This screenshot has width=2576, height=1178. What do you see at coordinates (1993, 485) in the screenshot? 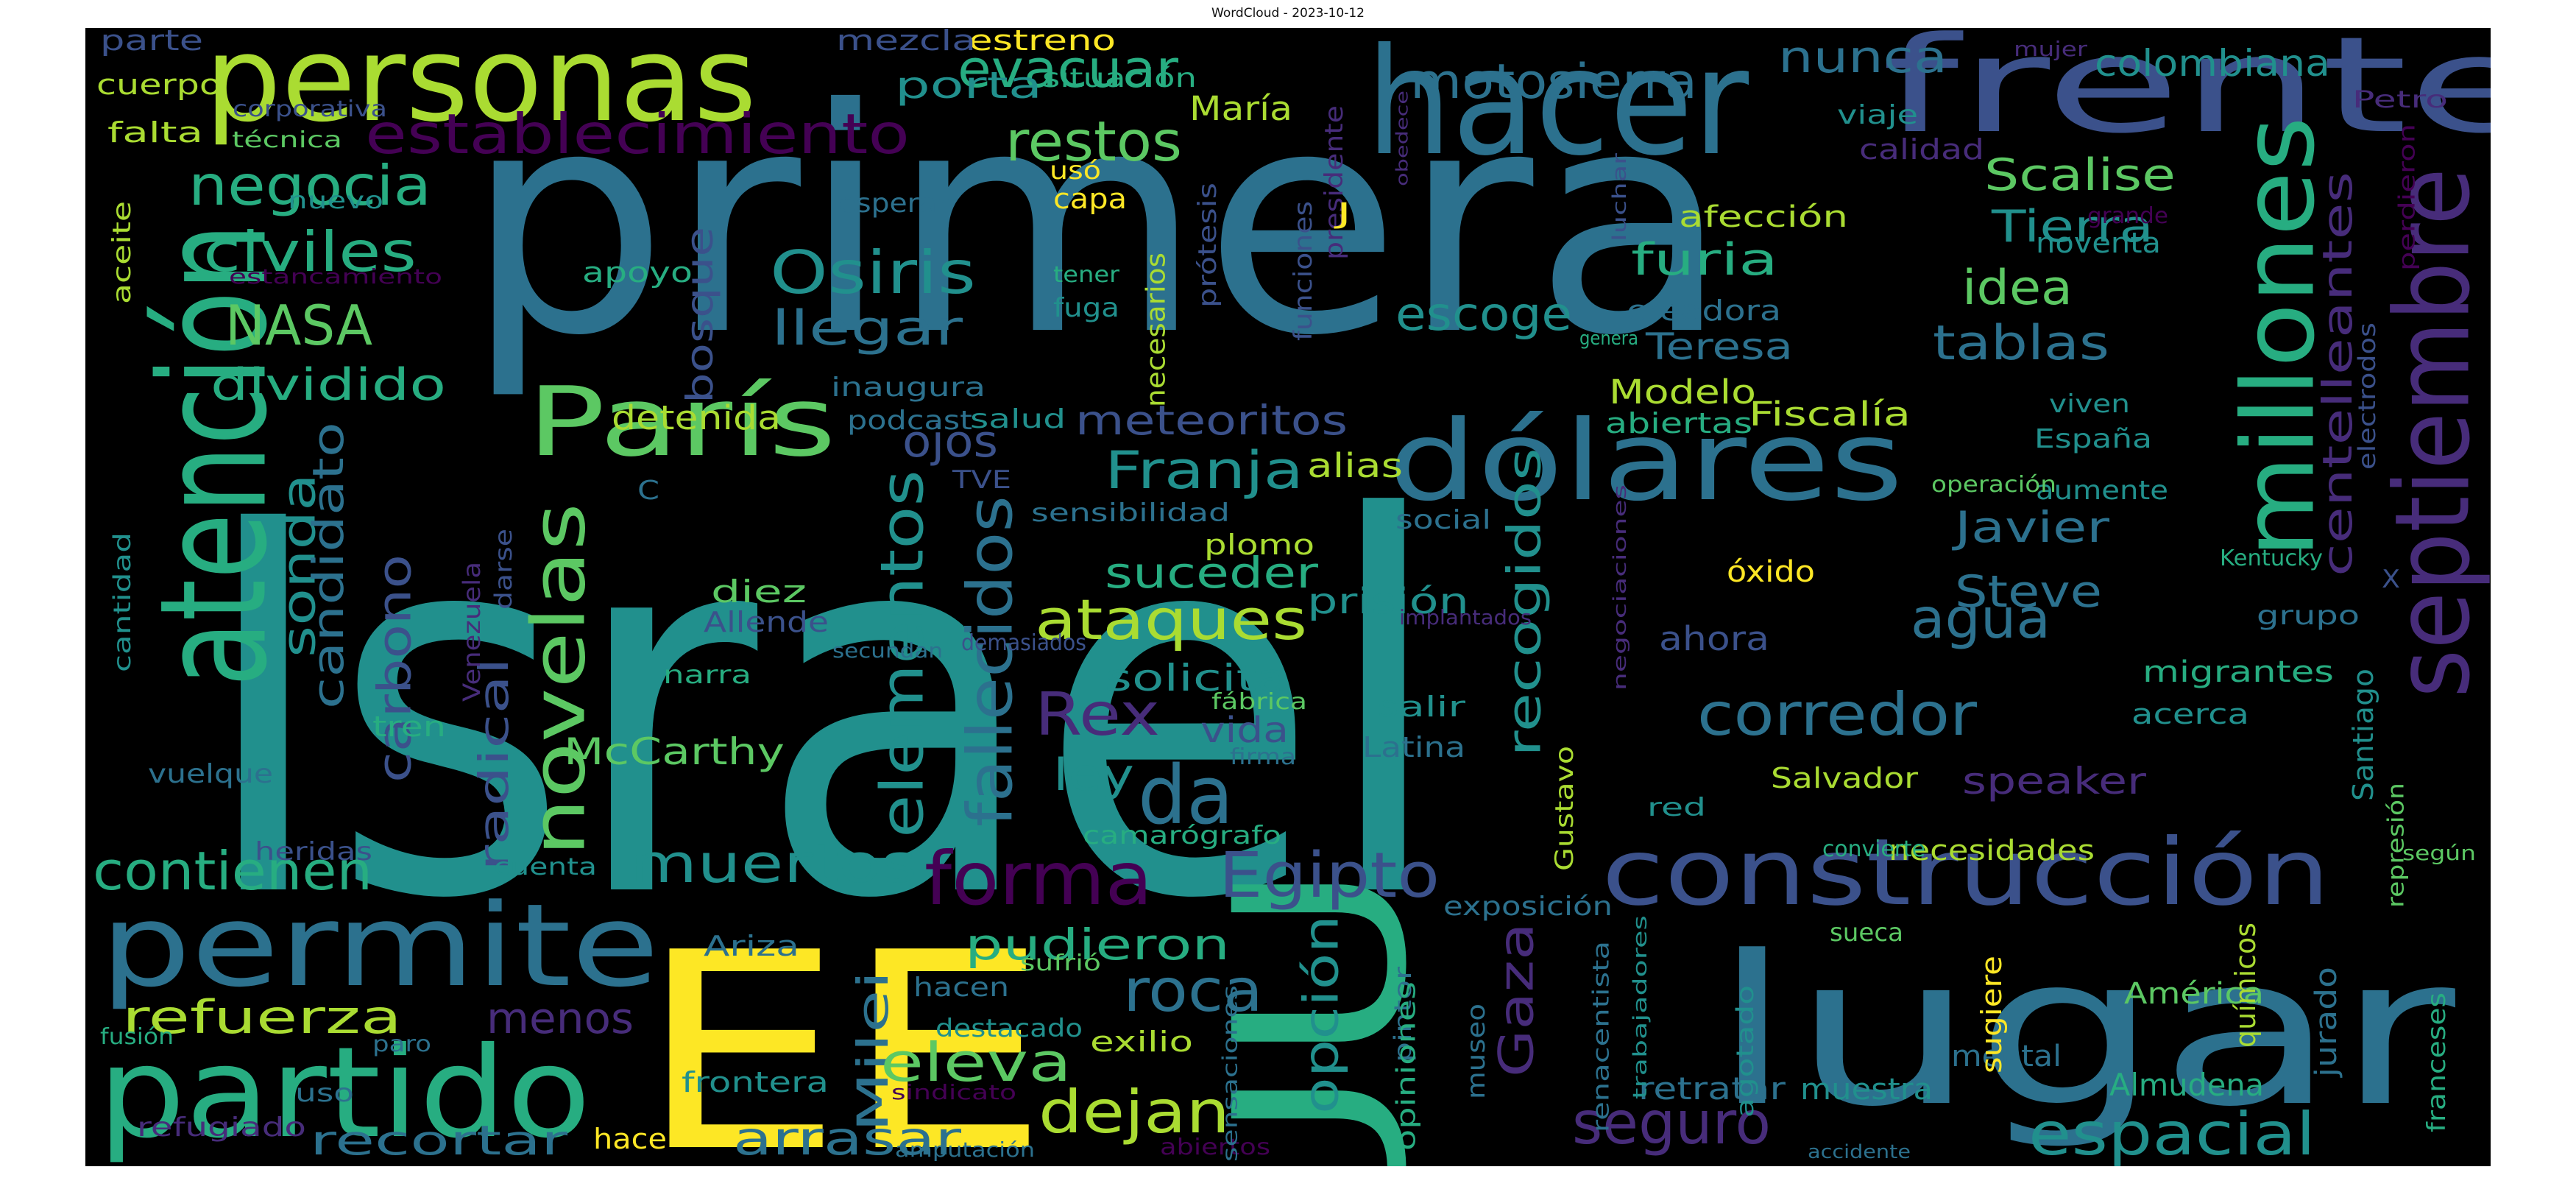
I see `word-operacion: operación` at bounding box center [1993, 485].